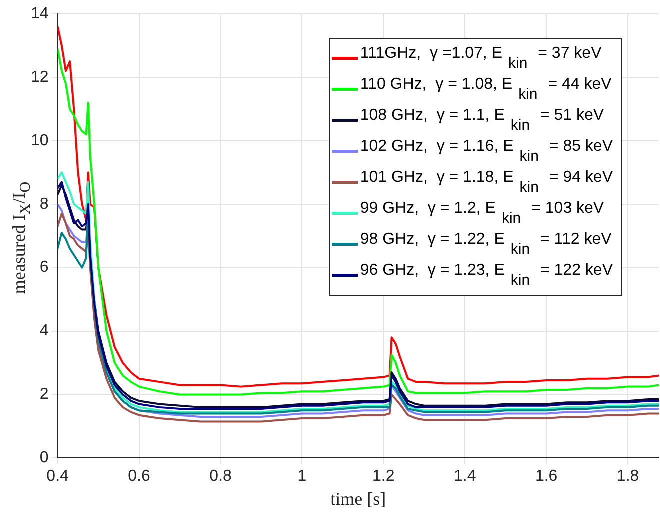  What do you see at coordinates (139, 477) in the screenshot?
I see `x-tick-label: 0.6` at bounding box center [139, 477].